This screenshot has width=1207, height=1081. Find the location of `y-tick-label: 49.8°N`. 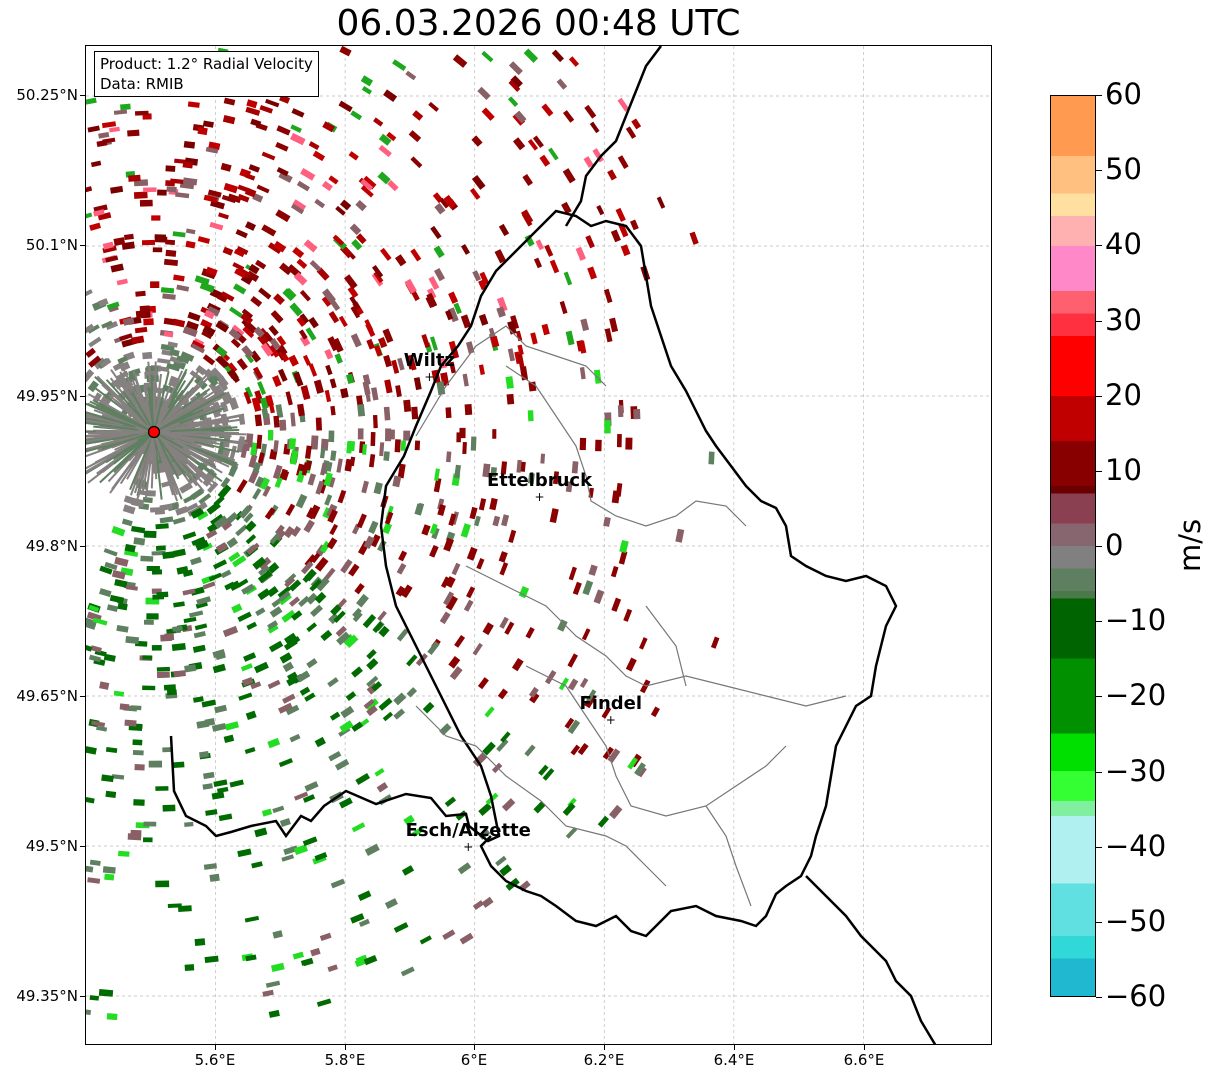

y-tick-label: 49.8°N is located at coordinates (51, 546).